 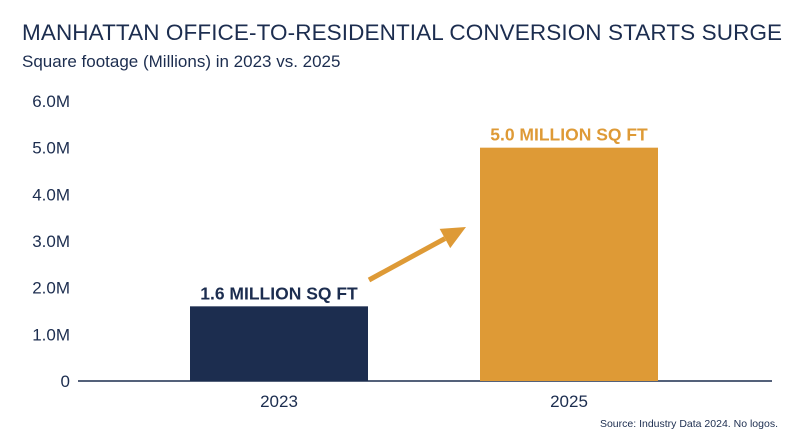 What do you see at coordinates (51, 101) in the screenshot?
I see `y-tick-label: 6.0M` at bounding box center [51, 101].